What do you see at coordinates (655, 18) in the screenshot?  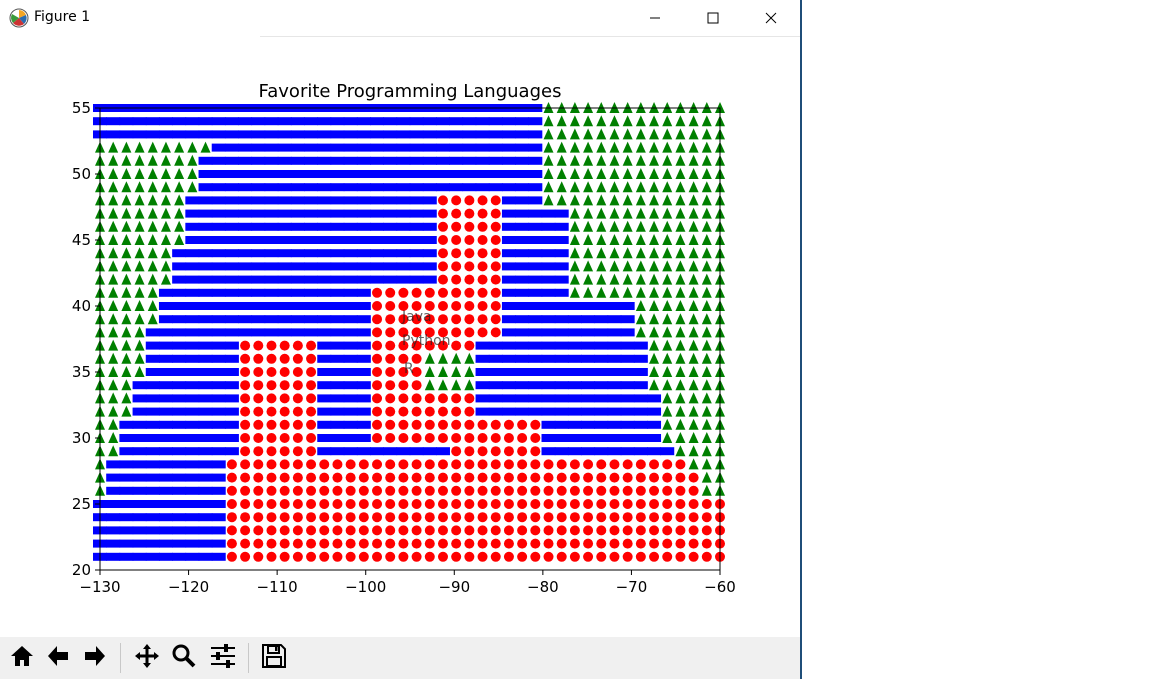 I see `minimize-button` at bounding box center [655, 18].